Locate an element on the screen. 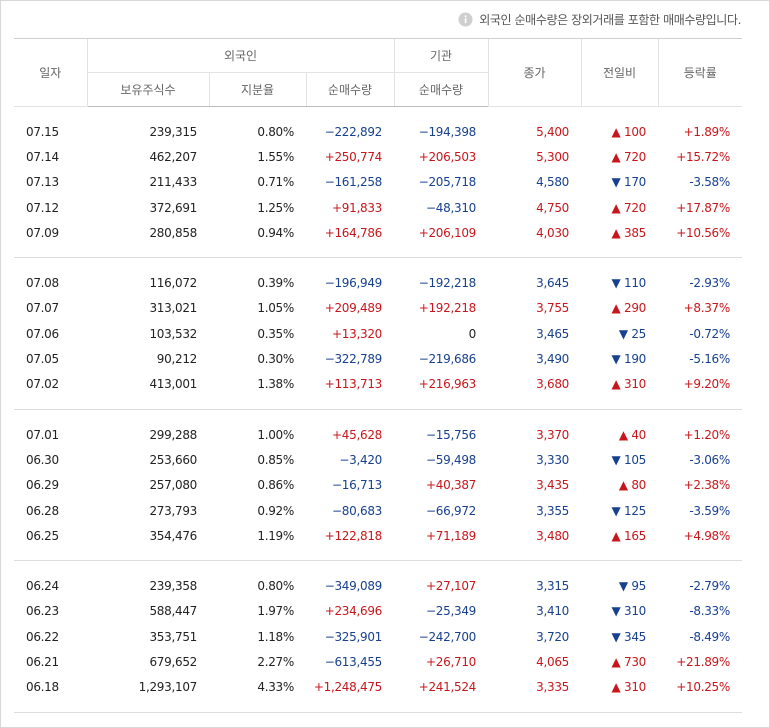  cell: +27,107 is located at coordinates (451, 586).